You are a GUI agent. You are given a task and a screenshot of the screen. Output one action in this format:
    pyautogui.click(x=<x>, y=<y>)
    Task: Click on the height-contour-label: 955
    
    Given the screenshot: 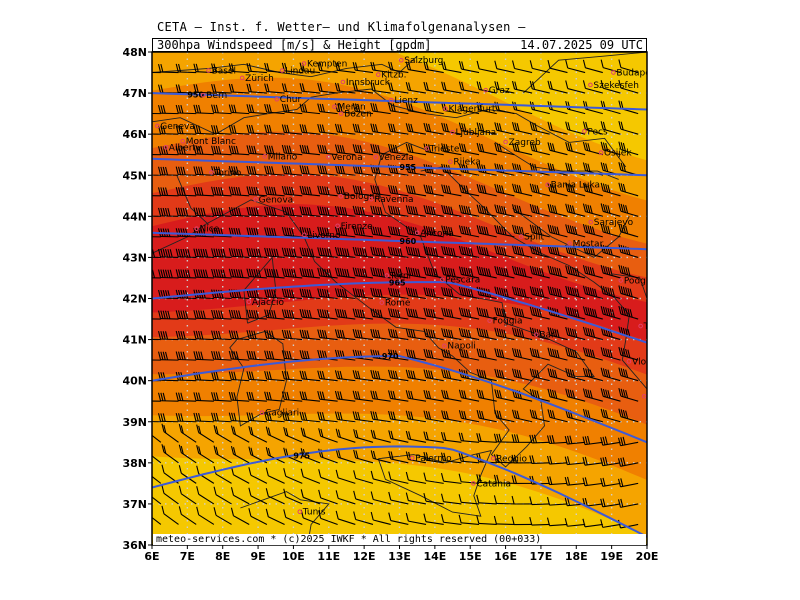 What is the action you would take?
    pyautogui.click(x=408, y=167)
    